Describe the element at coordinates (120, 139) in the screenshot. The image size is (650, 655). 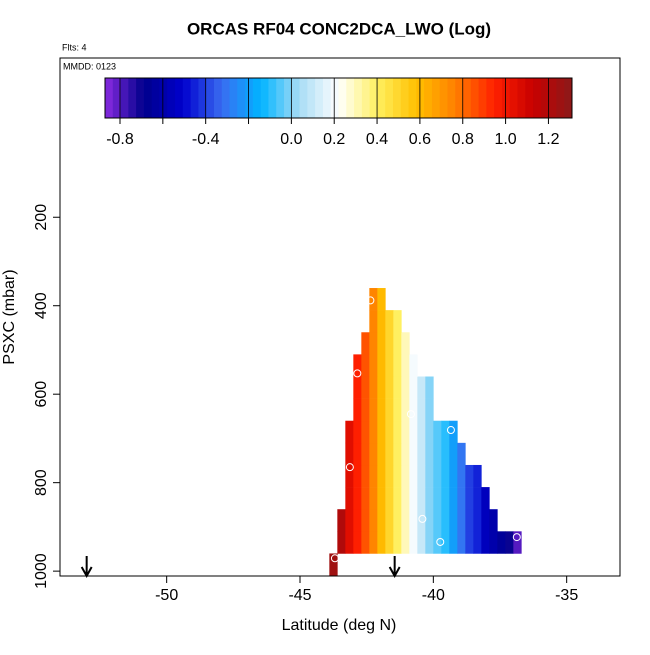
I see `colorbar-tick-label: -0.8` at that location.